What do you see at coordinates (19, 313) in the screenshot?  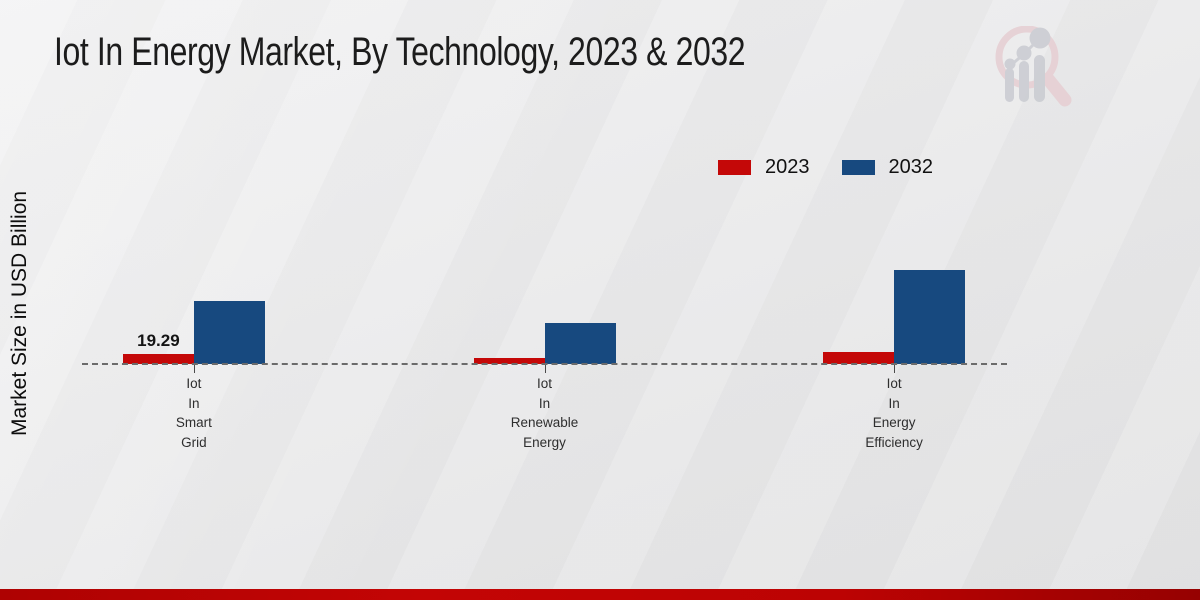 I see `y-axis-label: Market Size in USD Billion` at bounding box center [19, 313].